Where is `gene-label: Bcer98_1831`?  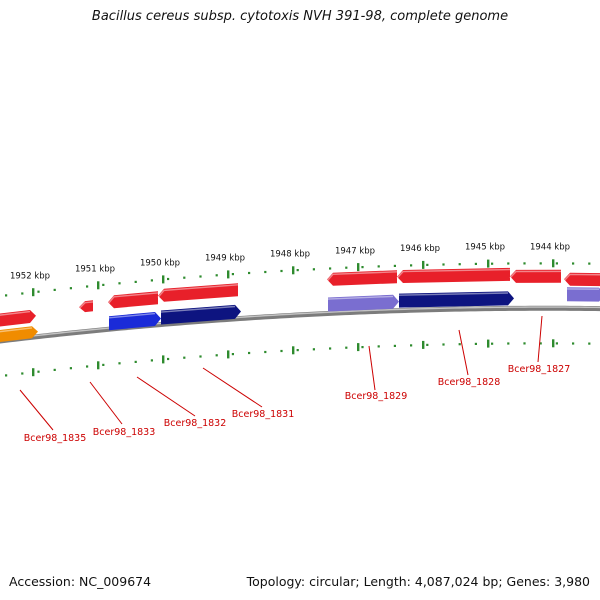
gene-label: Bcer98_1831 is located at coordinates (263, 414).